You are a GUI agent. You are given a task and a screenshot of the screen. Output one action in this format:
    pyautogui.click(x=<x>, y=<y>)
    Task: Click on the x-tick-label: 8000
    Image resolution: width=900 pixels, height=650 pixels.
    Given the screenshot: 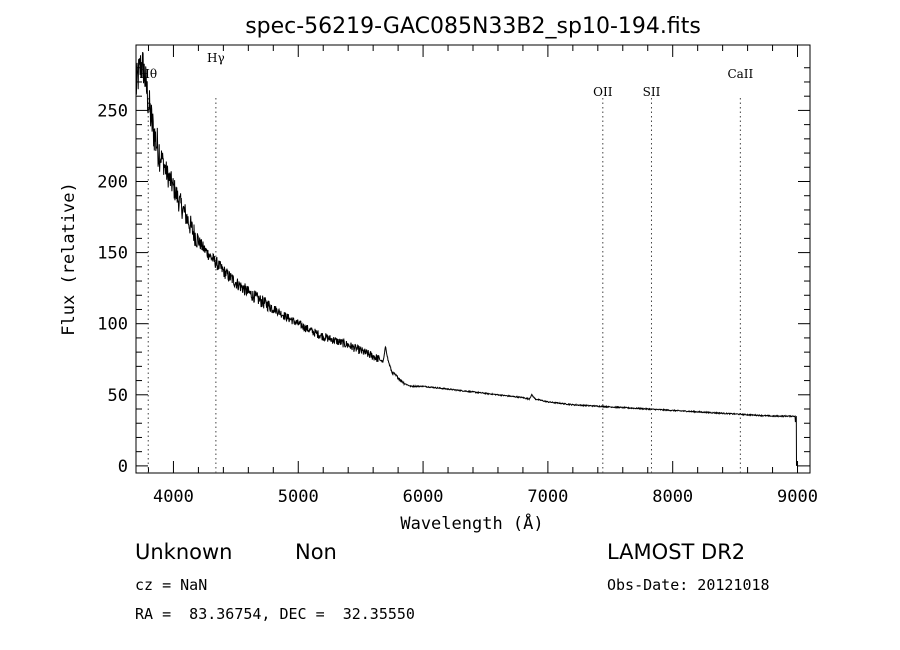 What is the action you would take?
    pyautogui.click(x=672, y=497)
    